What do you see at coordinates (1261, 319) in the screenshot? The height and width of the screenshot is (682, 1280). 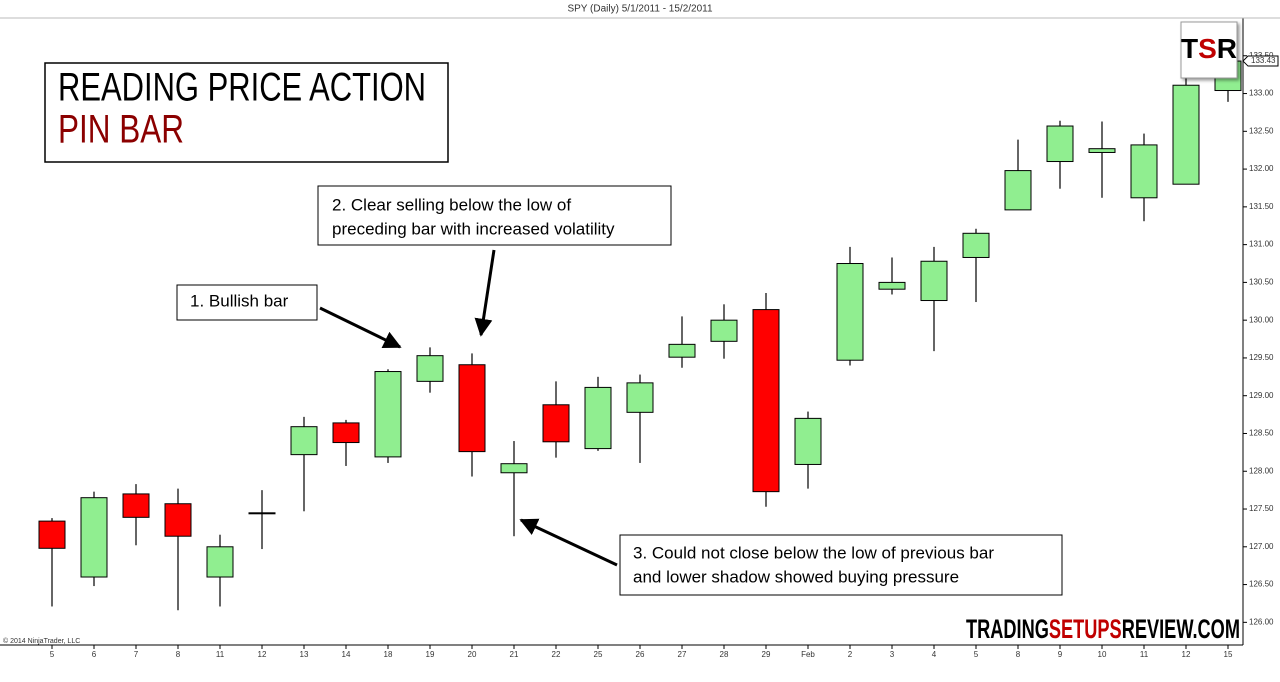 I see `y-tick-label: 130.00` at bounding box center [1261, 319].